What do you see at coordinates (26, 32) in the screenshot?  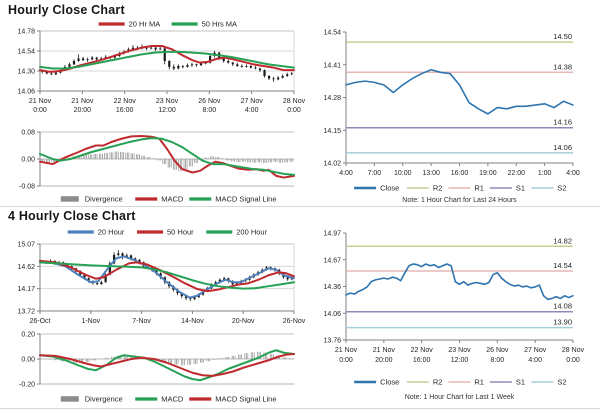 I see `svg-text: 14.78` at bounding box center [26, 32].